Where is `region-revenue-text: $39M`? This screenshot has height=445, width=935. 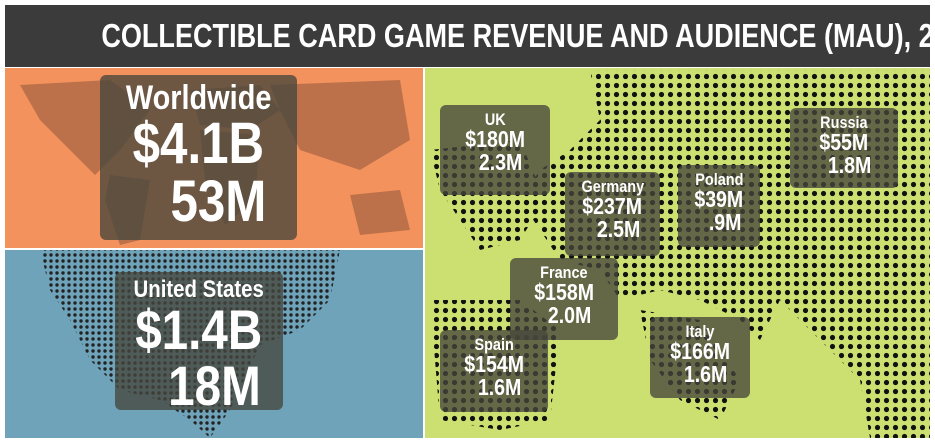 region-revenue-text: $39M is located at coordinates (719, 199).